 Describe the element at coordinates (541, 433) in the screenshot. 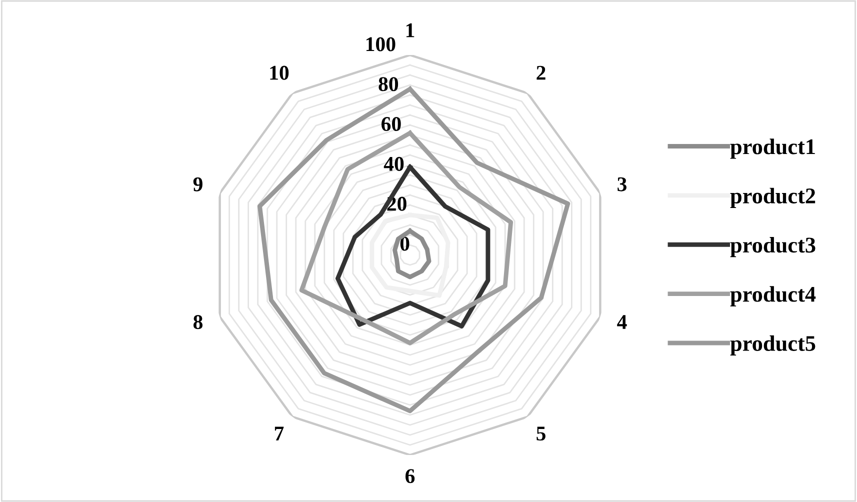

I see `spoke-label: 5` at that location.